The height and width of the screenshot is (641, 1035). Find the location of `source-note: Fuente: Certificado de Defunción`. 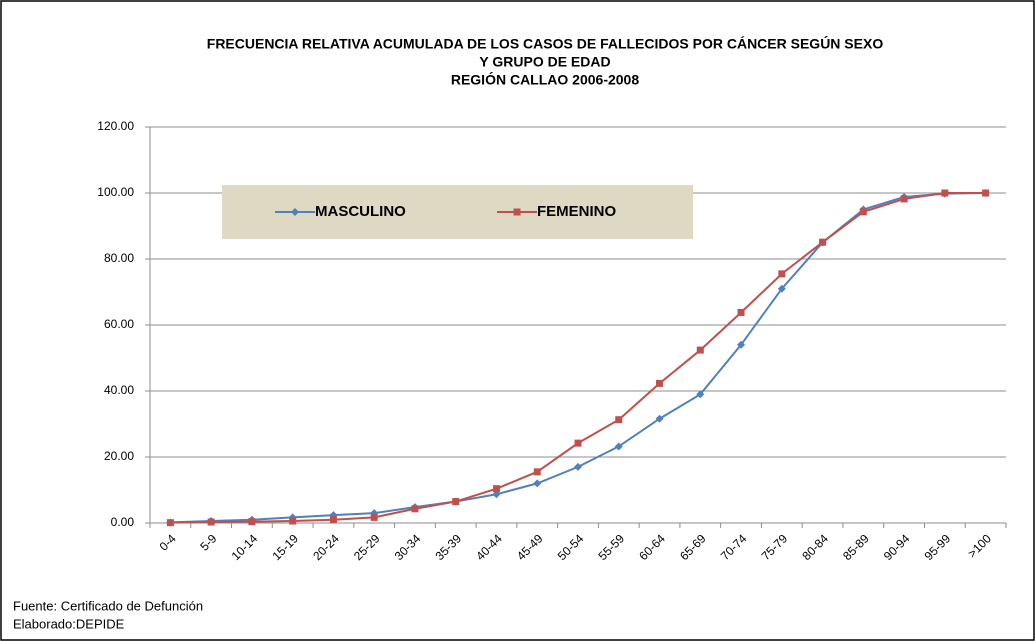

source-note: Fuente: Certificado de Defunción is located at coordinates (108, 605).